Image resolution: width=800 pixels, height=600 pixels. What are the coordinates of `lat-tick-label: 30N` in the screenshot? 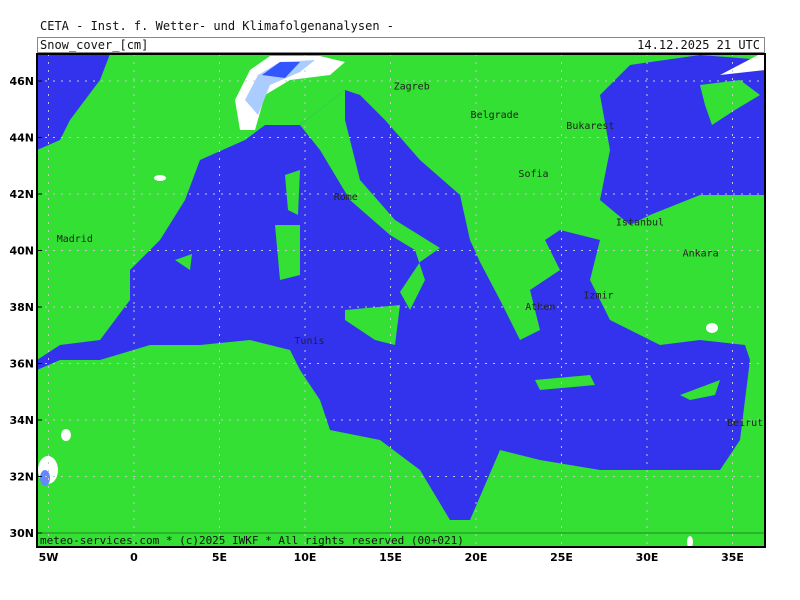 It's located at (21, 533).